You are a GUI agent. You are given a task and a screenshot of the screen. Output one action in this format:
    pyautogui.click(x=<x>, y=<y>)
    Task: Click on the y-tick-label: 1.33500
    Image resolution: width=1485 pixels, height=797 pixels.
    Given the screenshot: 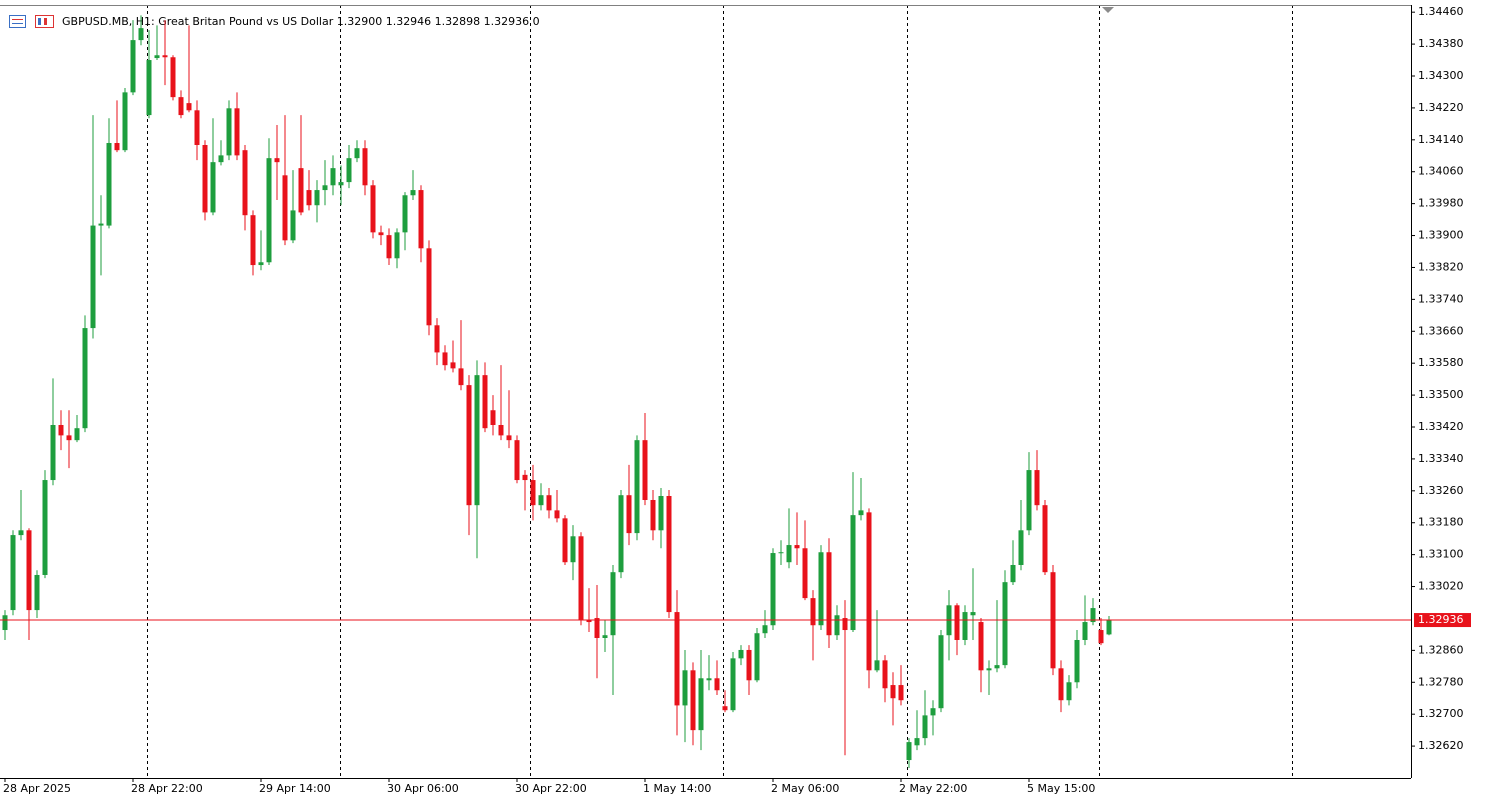 What is the action you would take?
    pyautogui.click(x=1441, y=394)
    